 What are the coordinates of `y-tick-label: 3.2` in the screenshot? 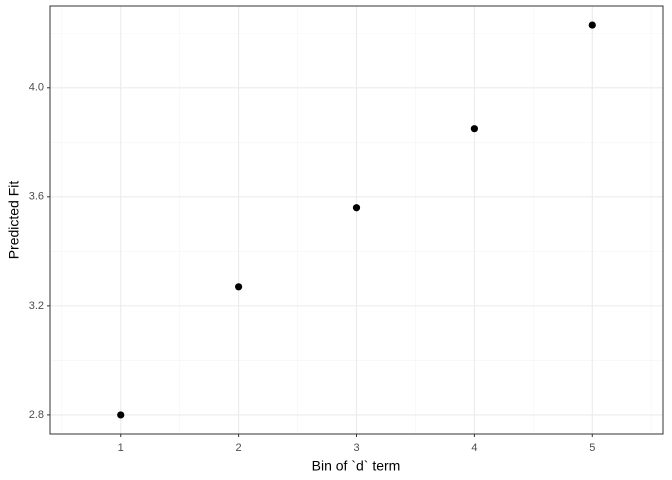 It's located at (36, 306).